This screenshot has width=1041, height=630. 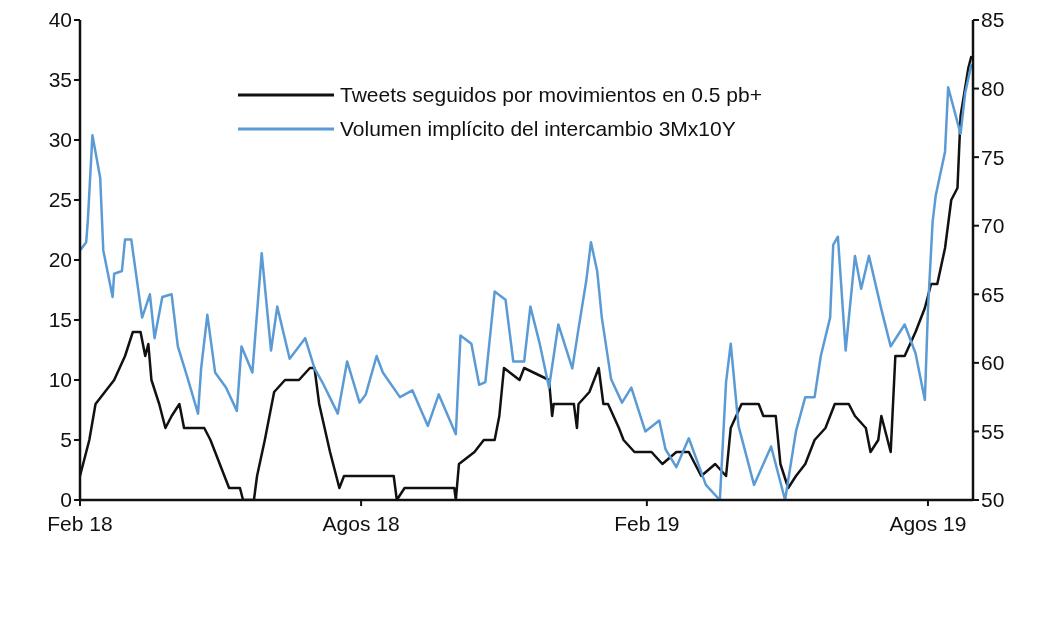 What do you see at coordinates (66, 440) in the screenshot?
I see `y-tick-label: 5` at bounding box center [66, 440].